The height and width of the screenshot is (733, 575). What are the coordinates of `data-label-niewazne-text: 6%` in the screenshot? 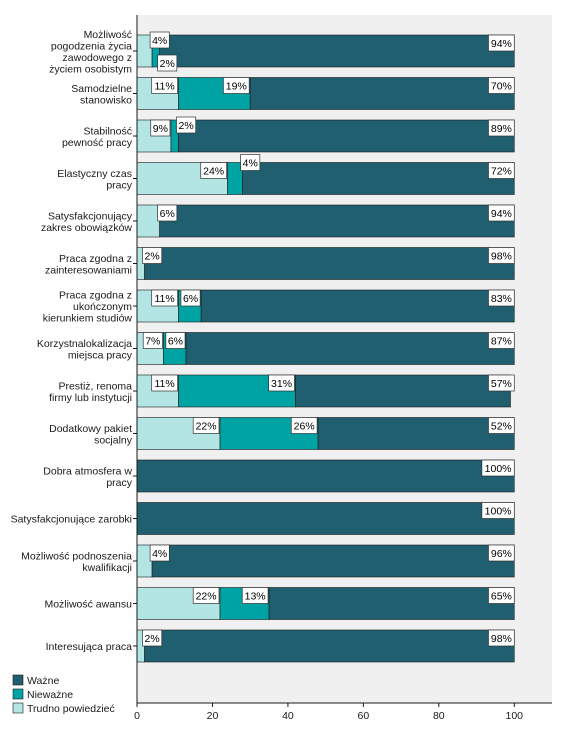 It's located at (190, 299).